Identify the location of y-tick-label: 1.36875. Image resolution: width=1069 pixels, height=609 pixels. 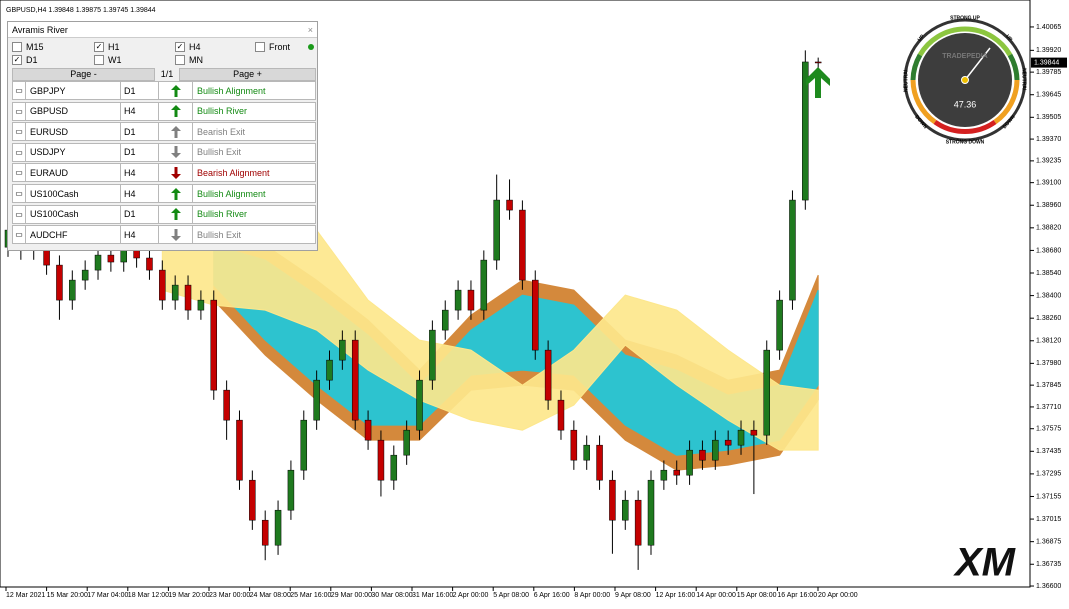
(1048, 542).